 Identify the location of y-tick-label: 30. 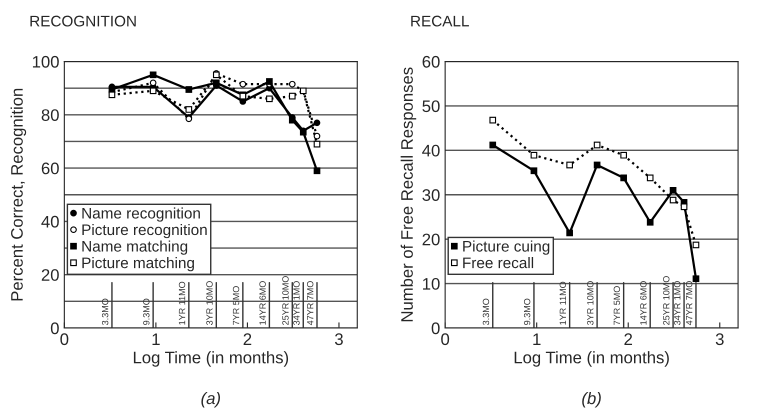
(431, 195).